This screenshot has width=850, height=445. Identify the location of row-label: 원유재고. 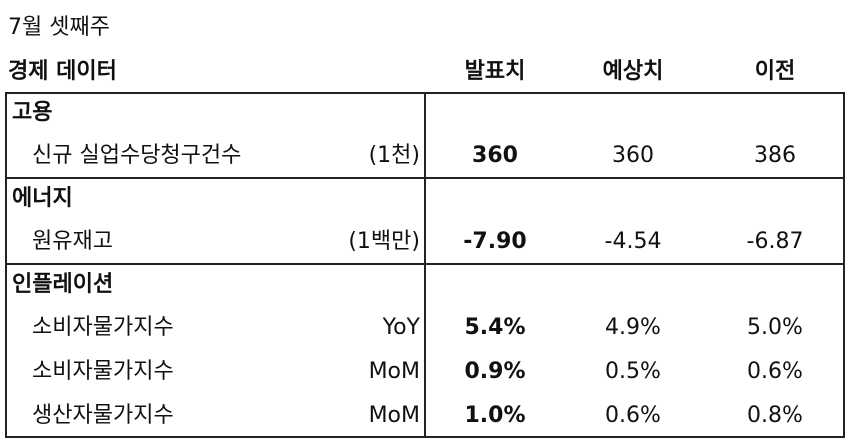
(72, 241).